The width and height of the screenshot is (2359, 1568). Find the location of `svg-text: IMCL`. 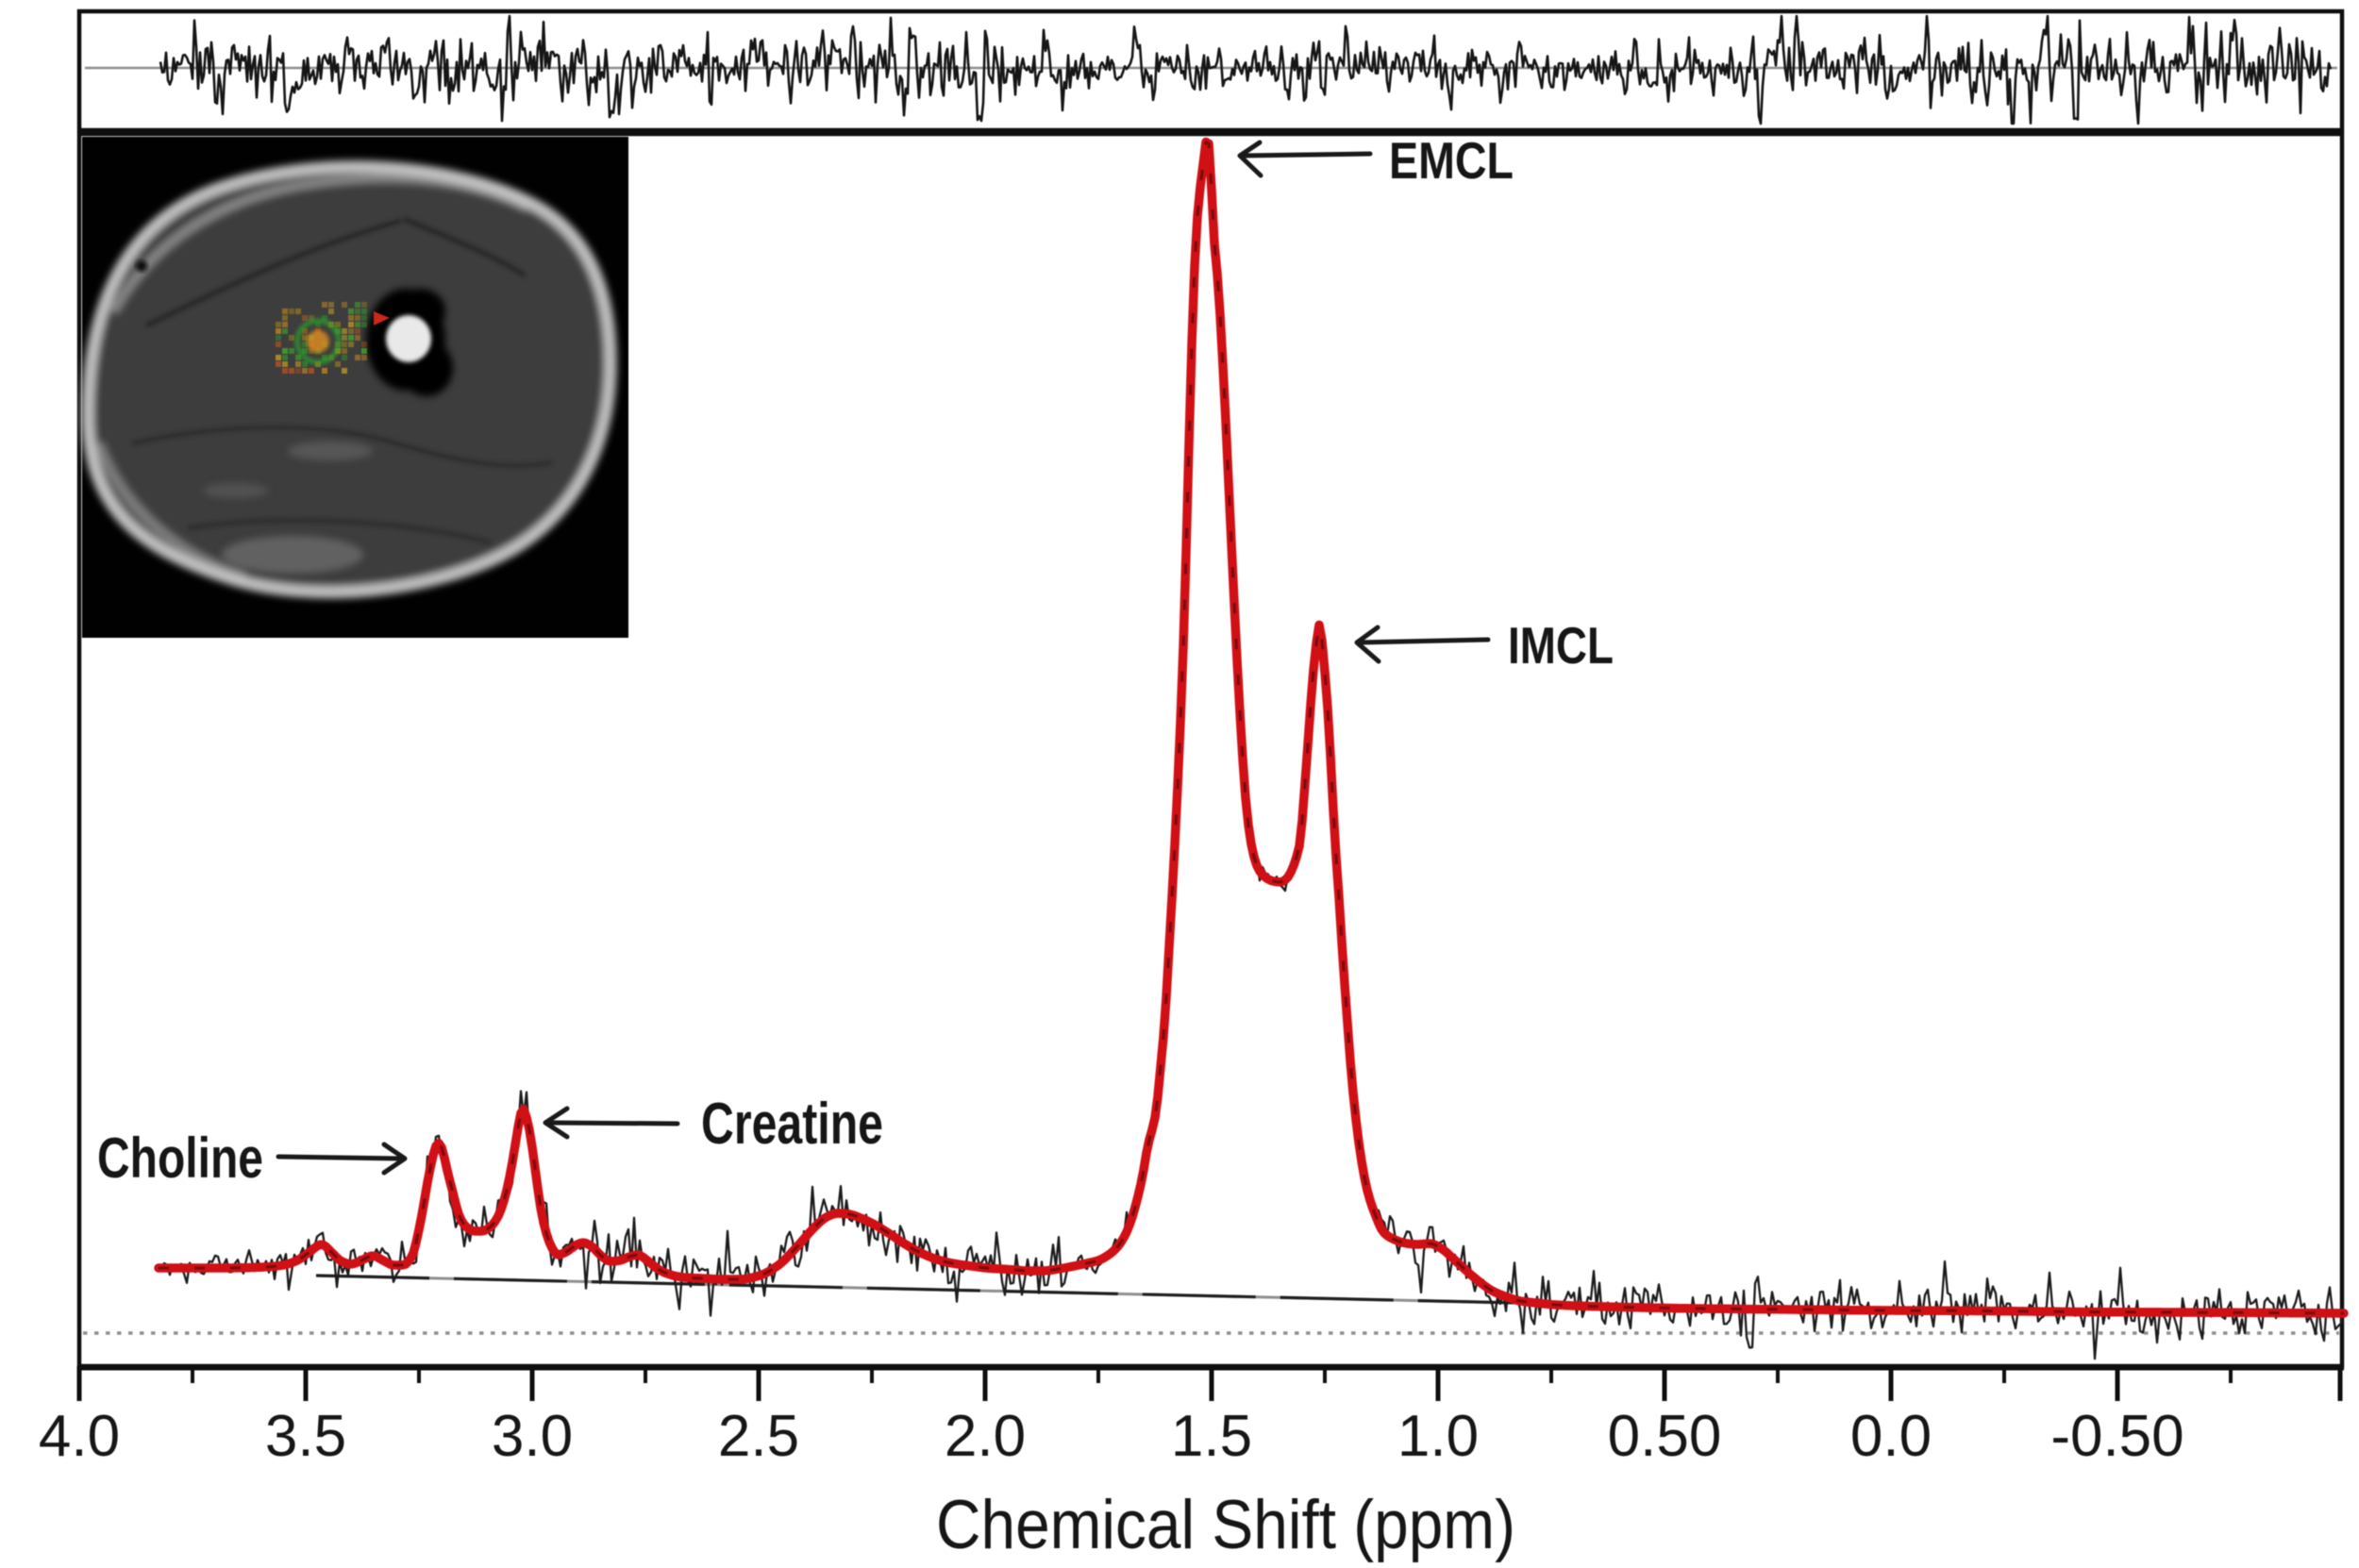

svg-text: IMCL is located at coordinates (1561, 645).